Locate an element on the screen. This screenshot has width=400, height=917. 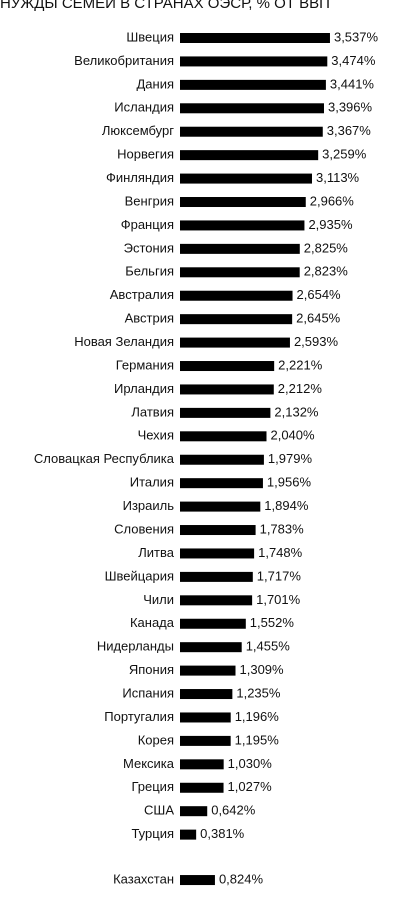
category-label: Словения is located at coordinates (144, 528).